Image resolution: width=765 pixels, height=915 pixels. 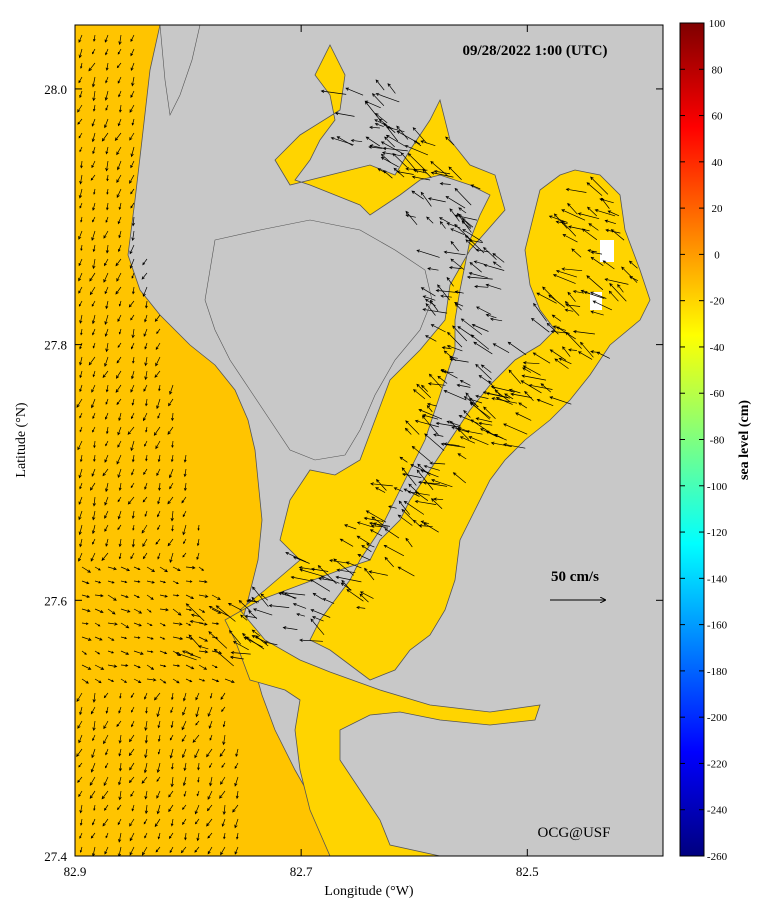 What do you see at coordinates (718, 163) in the screenshot?
I see `colorbar-tick-label: 40` at bounding box center [718, 163].